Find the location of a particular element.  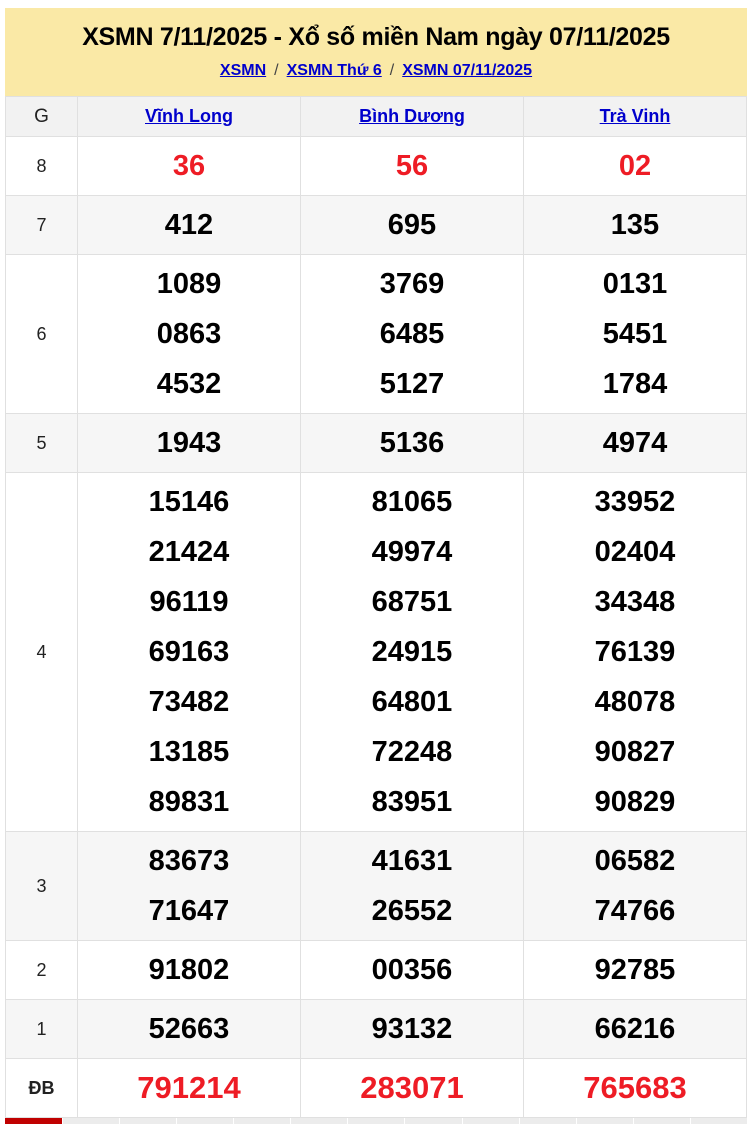

prize-number: 69163 is located at coordinates (189, 652).